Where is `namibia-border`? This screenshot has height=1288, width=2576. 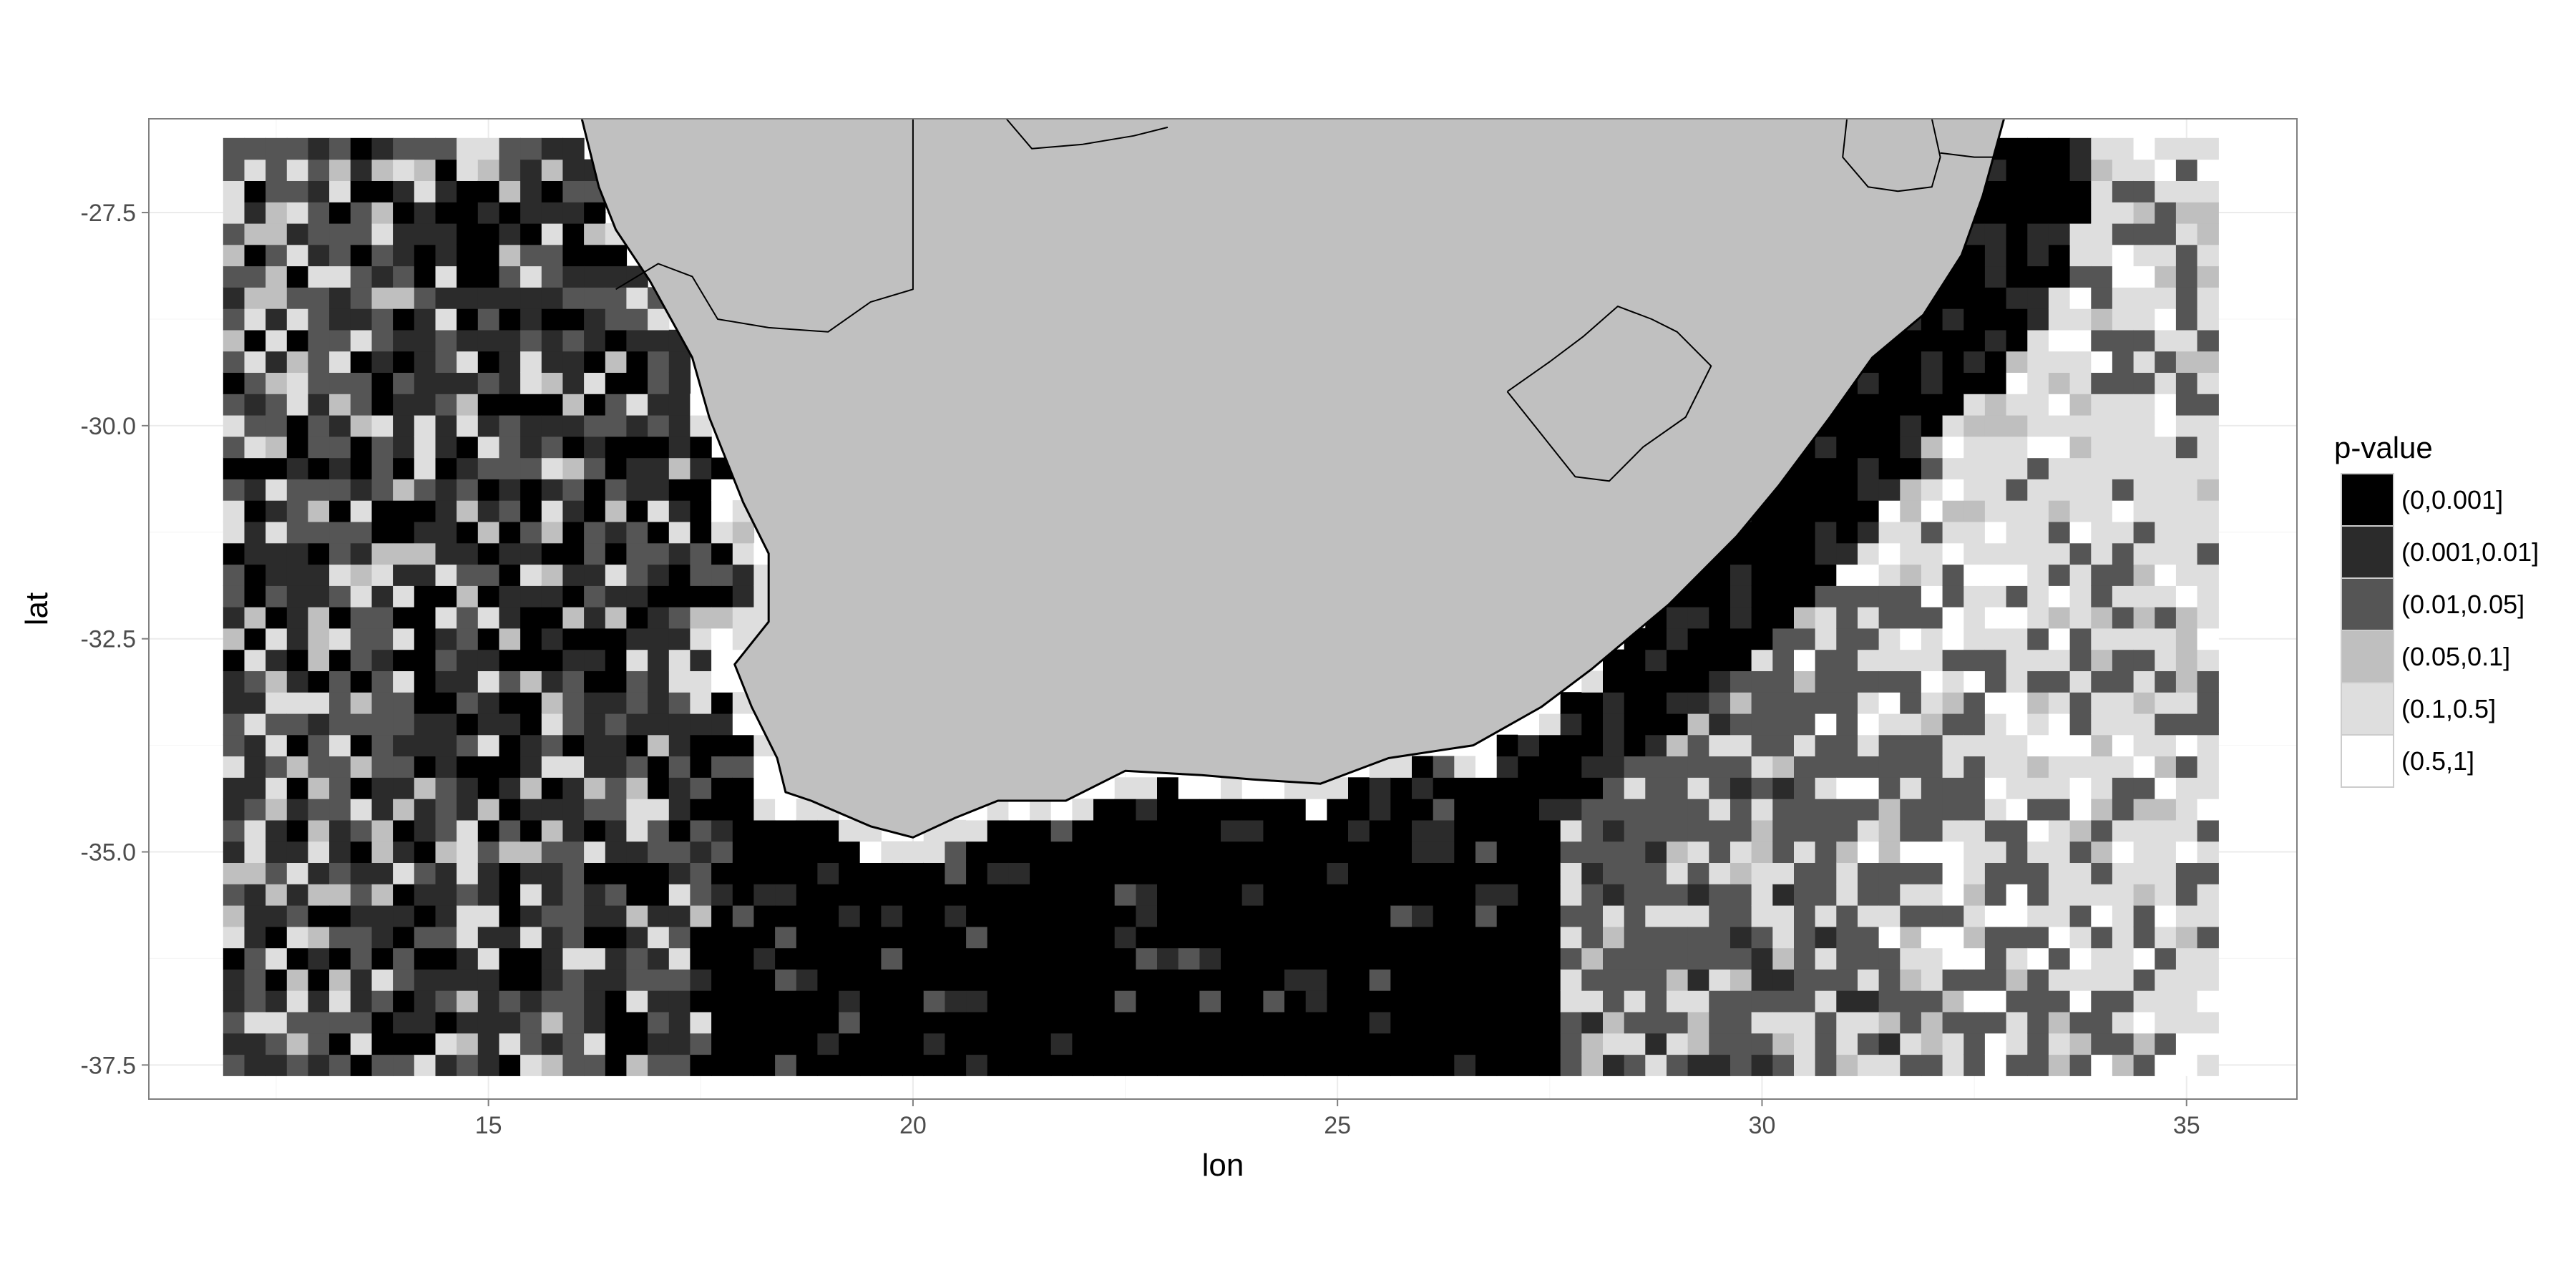
namibia-border is located at coordinates (764, 226).